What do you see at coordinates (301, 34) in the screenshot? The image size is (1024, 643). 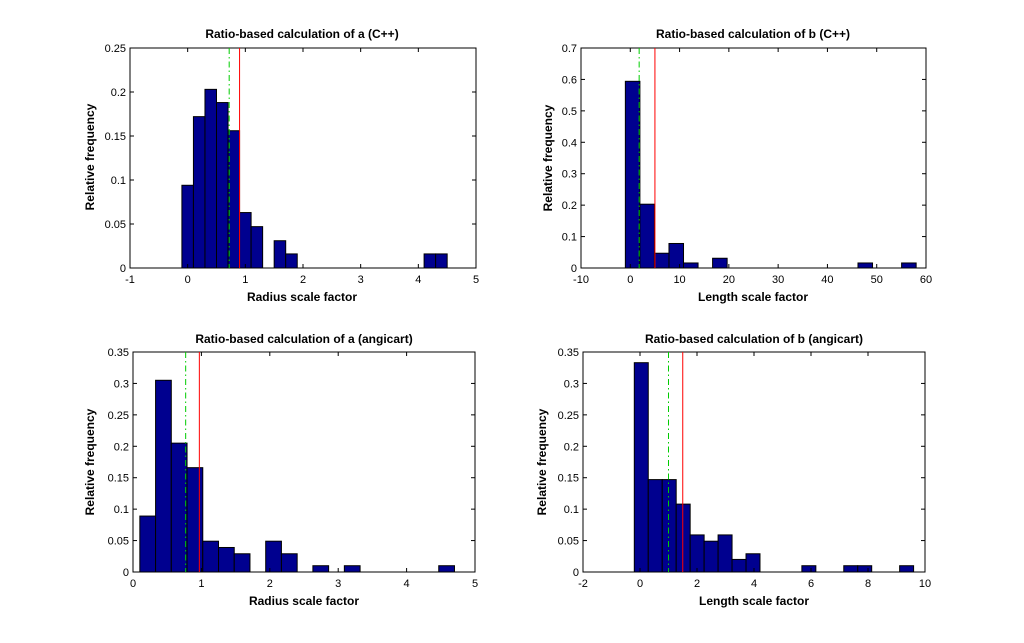 I see `chart-title: Ratio-based calculation of a (C++)` at bounding box center [301, 34].